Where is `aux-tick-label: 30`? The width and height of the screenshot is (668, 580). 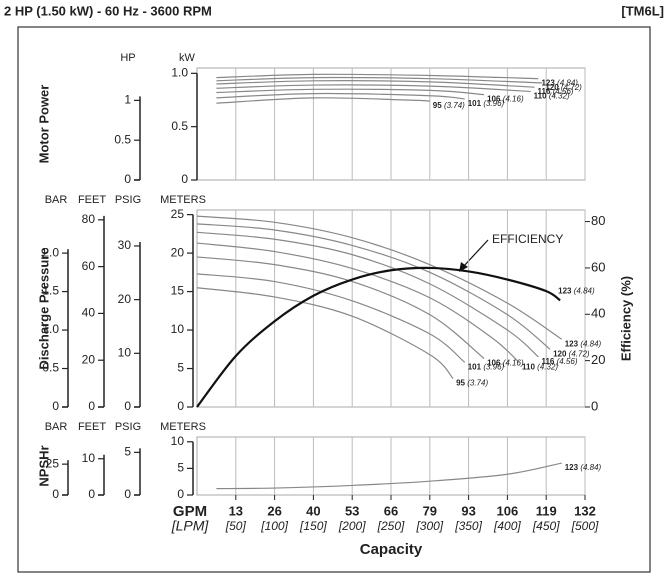 aux-tick-label: 30 is located at coordinates (125, 245).